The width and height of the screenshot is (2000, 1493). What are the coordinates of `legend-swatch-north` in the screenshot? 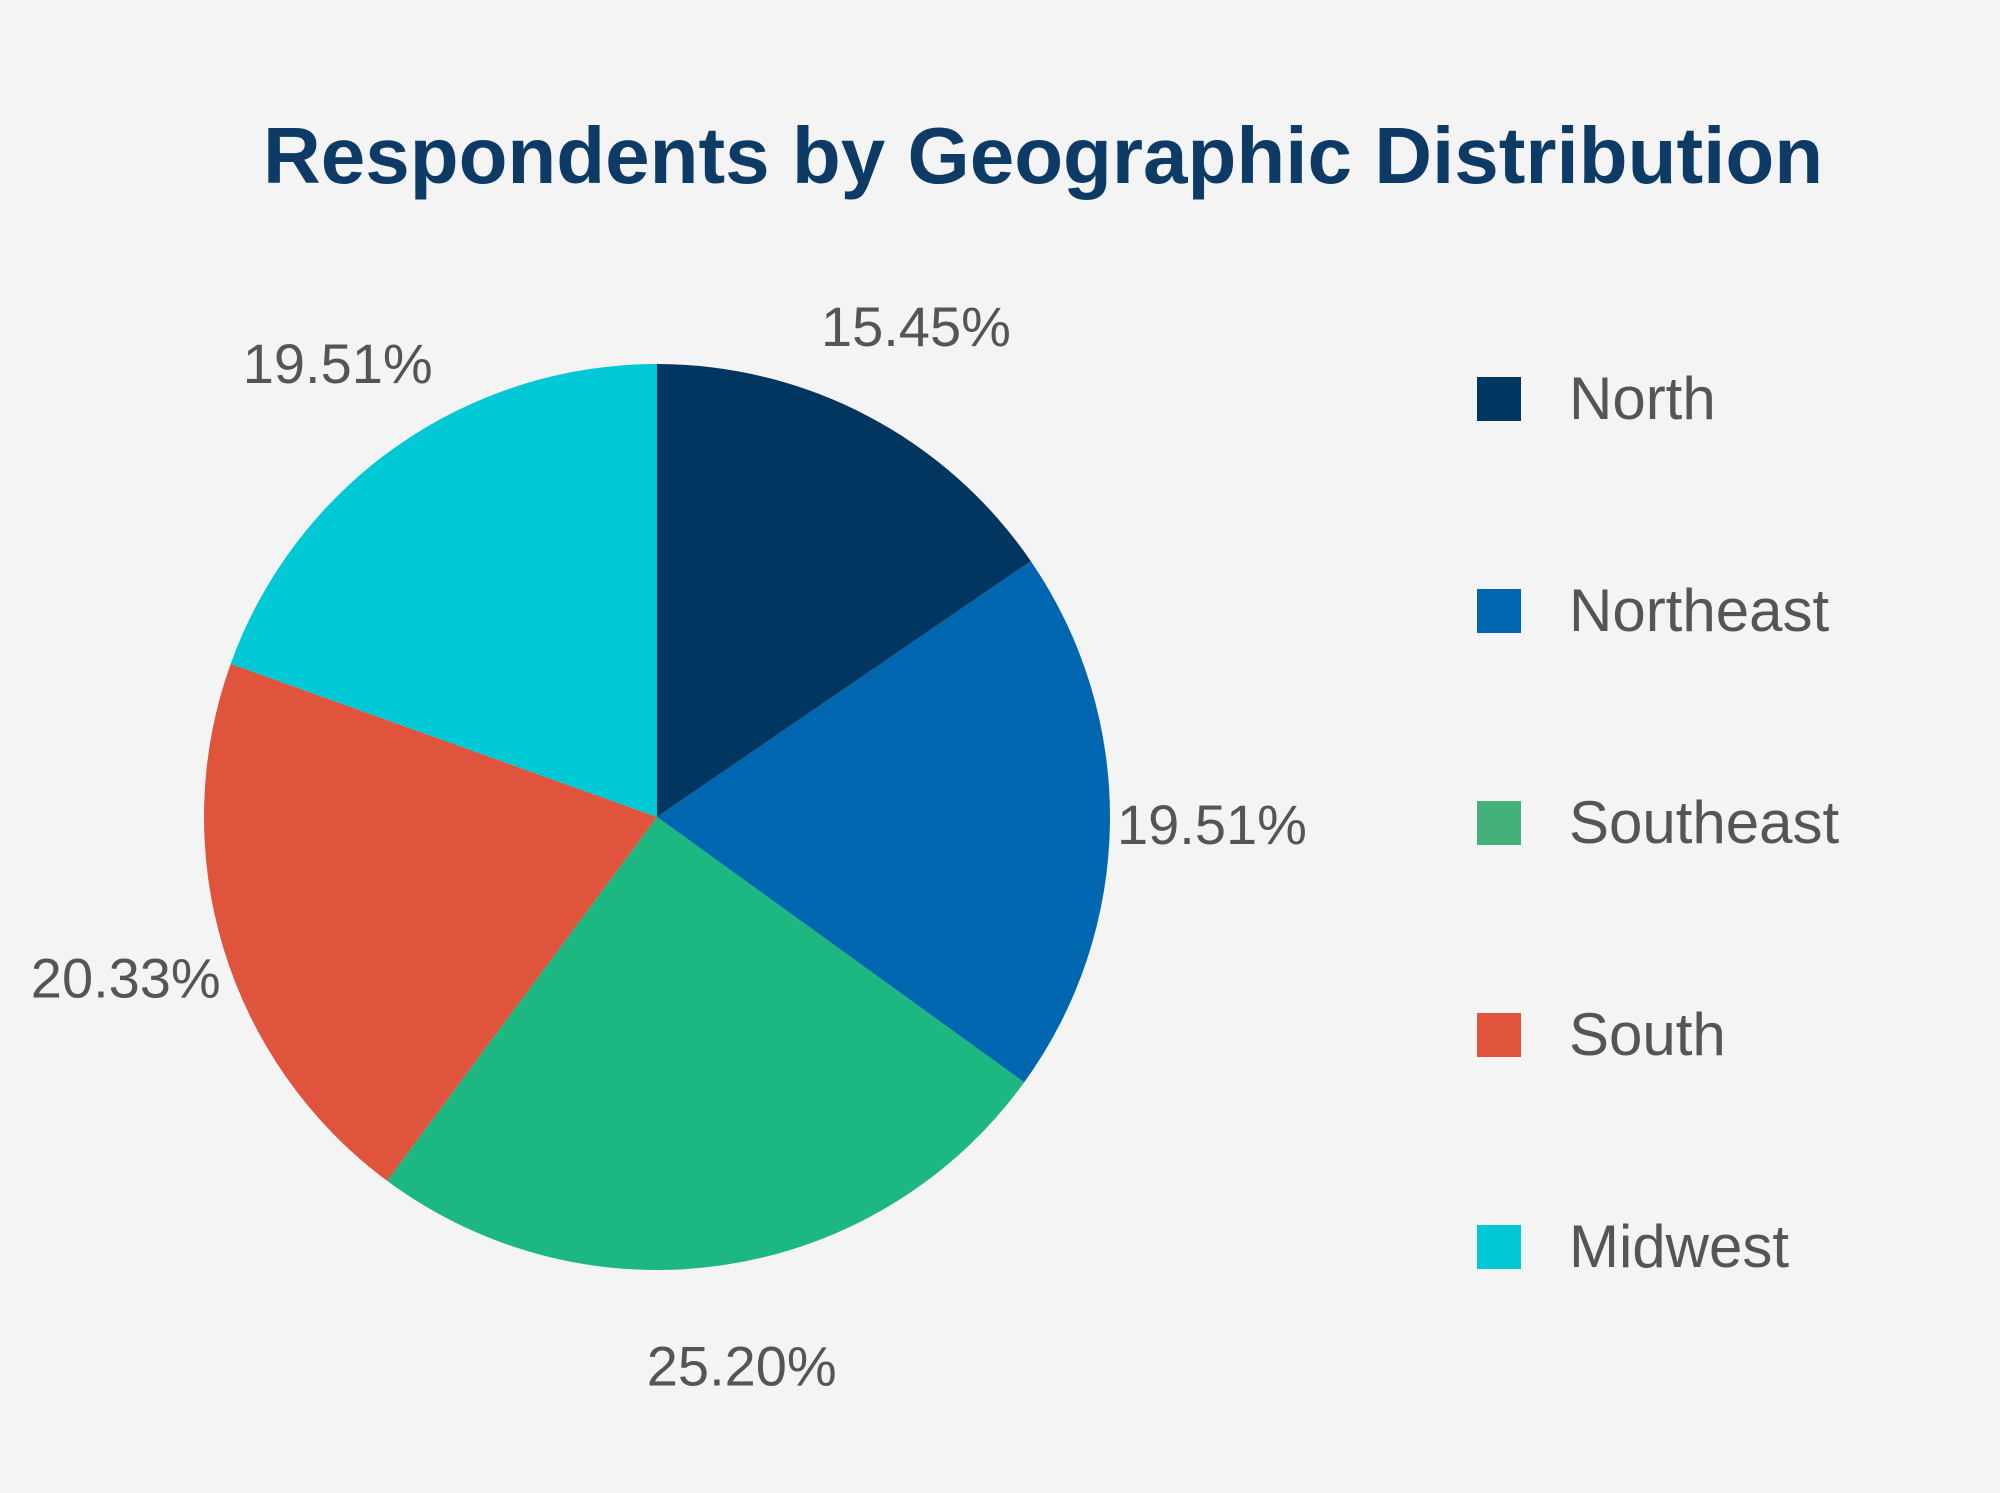 It's located at (1499, 399).